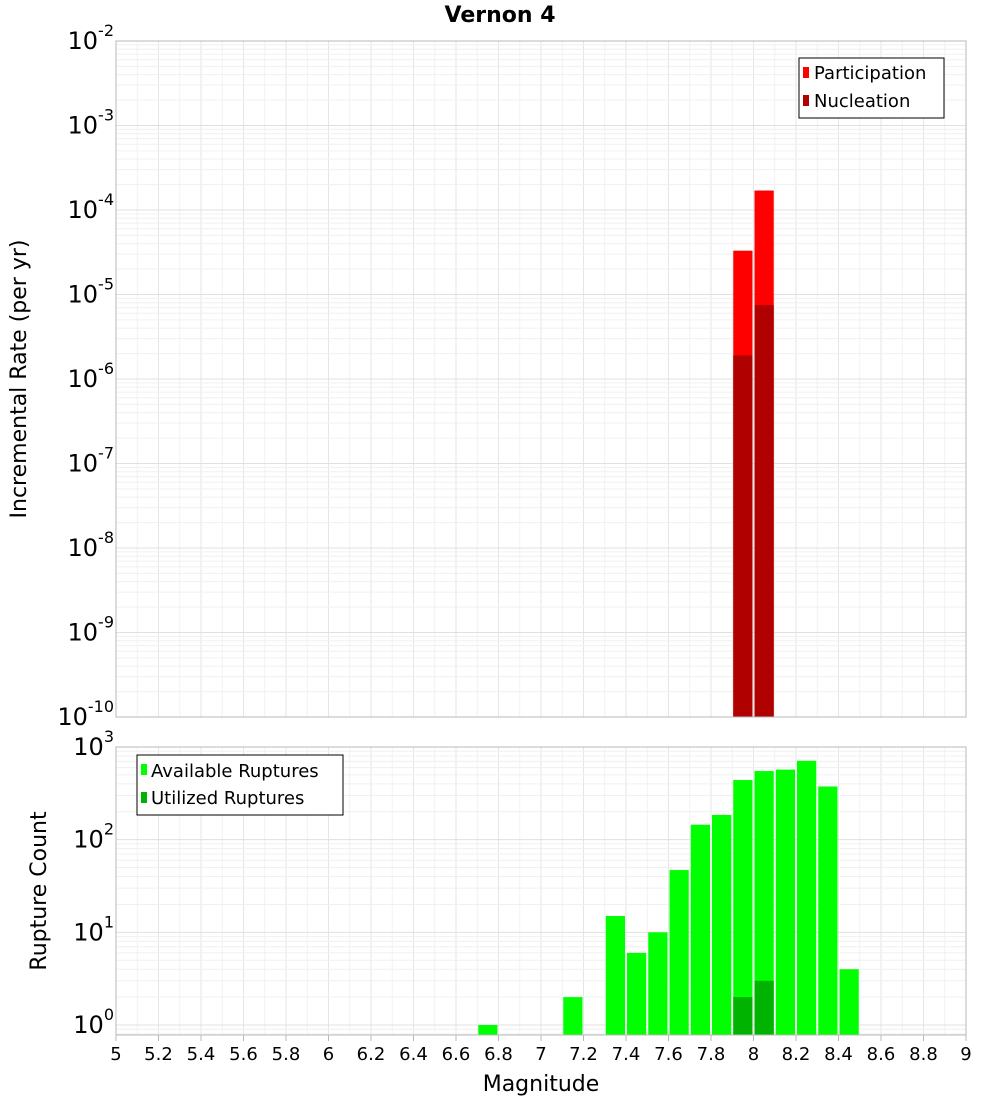  I want to click on count-legend-box, so click(240, 785).